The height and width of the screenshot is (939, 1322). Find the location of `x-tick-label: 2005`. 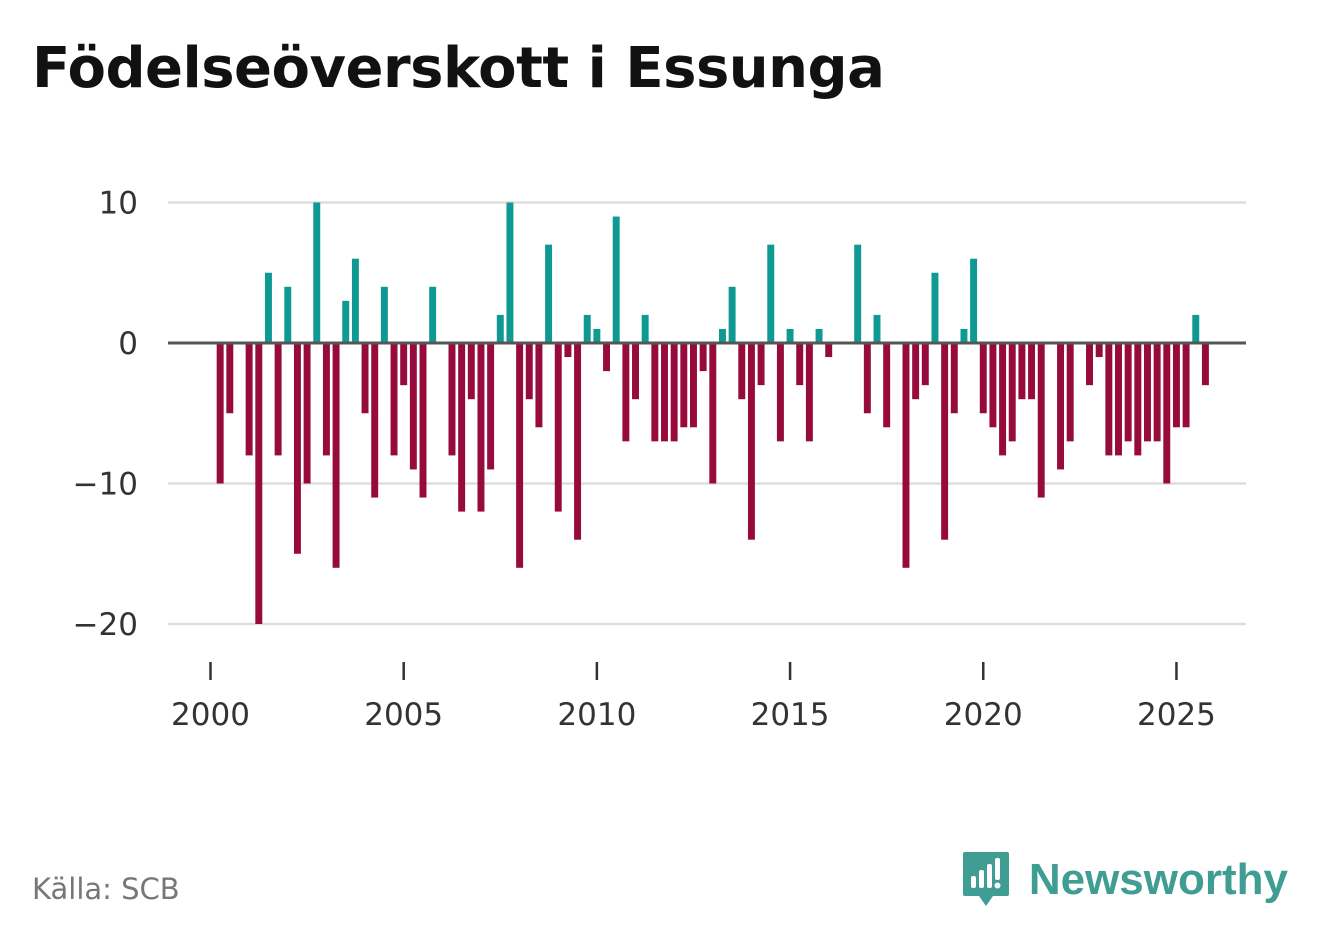

x-tick-label: 2005 is located at coordinates (403, 715).